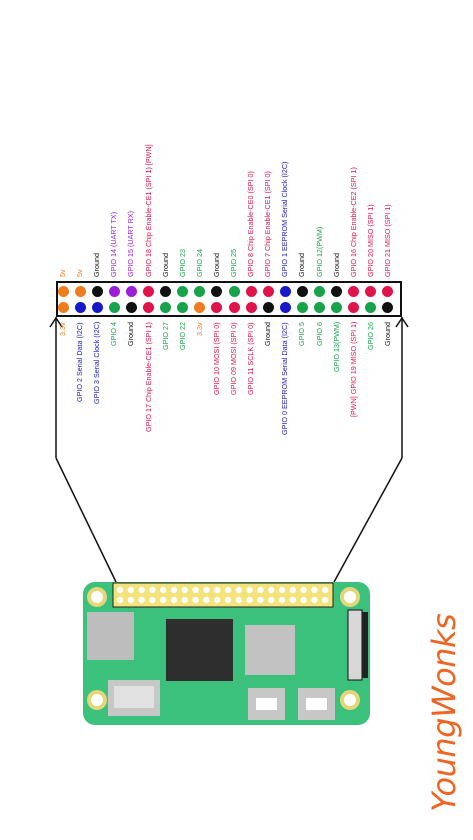  What do you see at coordinates (387, 240) in the screenshot?
I see `pin-label-top: GPIO 21 MISO (SPI 1)` at bounding box center [387, 240].